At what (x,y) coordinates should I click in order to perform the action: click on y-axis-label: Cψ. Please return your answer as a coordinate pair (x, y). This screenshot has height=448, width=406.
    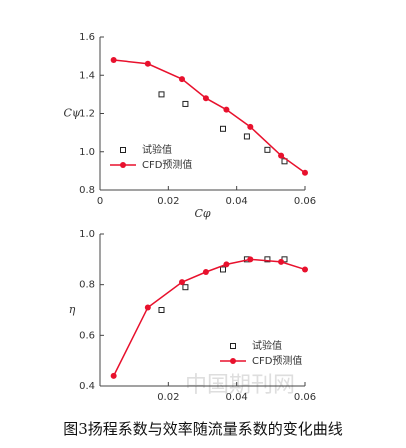
    Looking at the image, I should click on (71, 113).